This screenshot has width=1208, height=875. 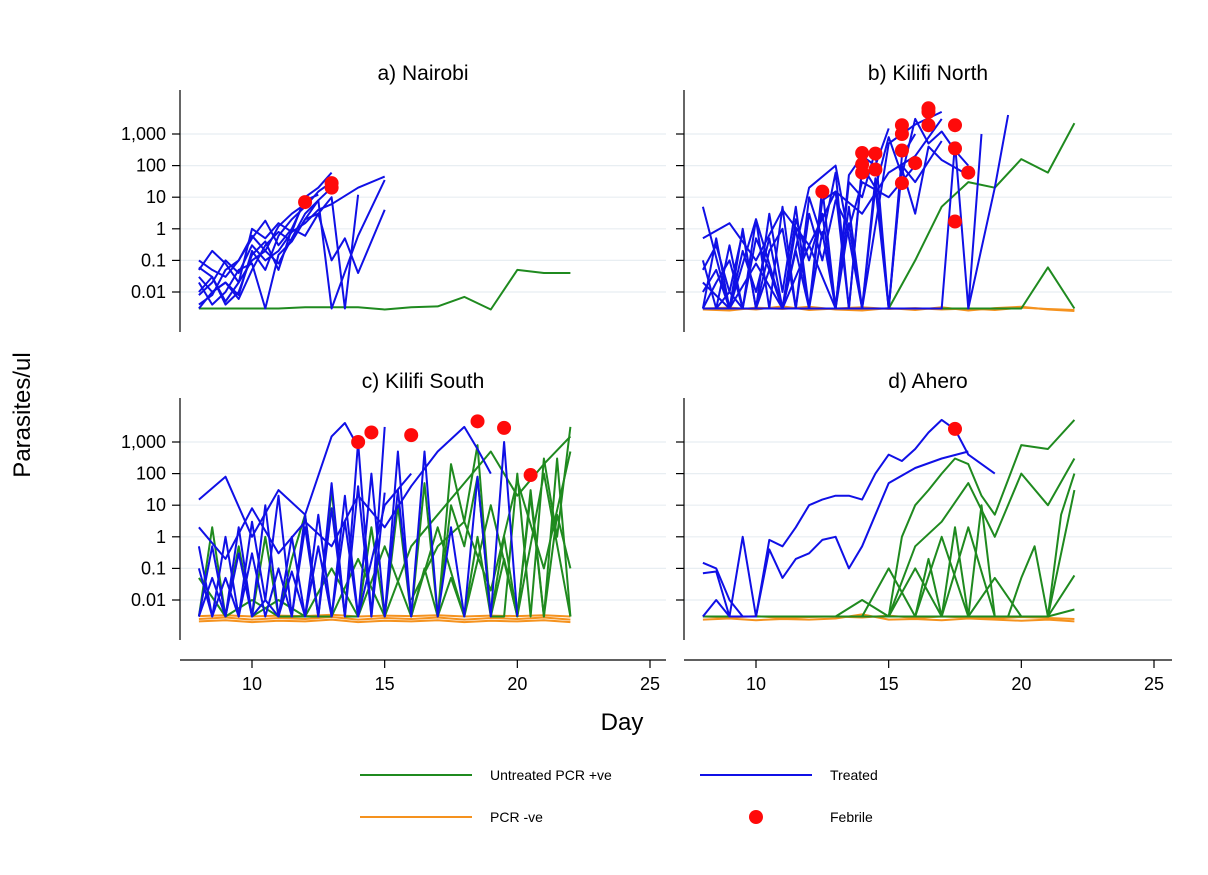 What do you see at coordinates (928, 73) in the screenshot?
I see `panel-title: b) Kilifi North` at bounding box center [928, 73].